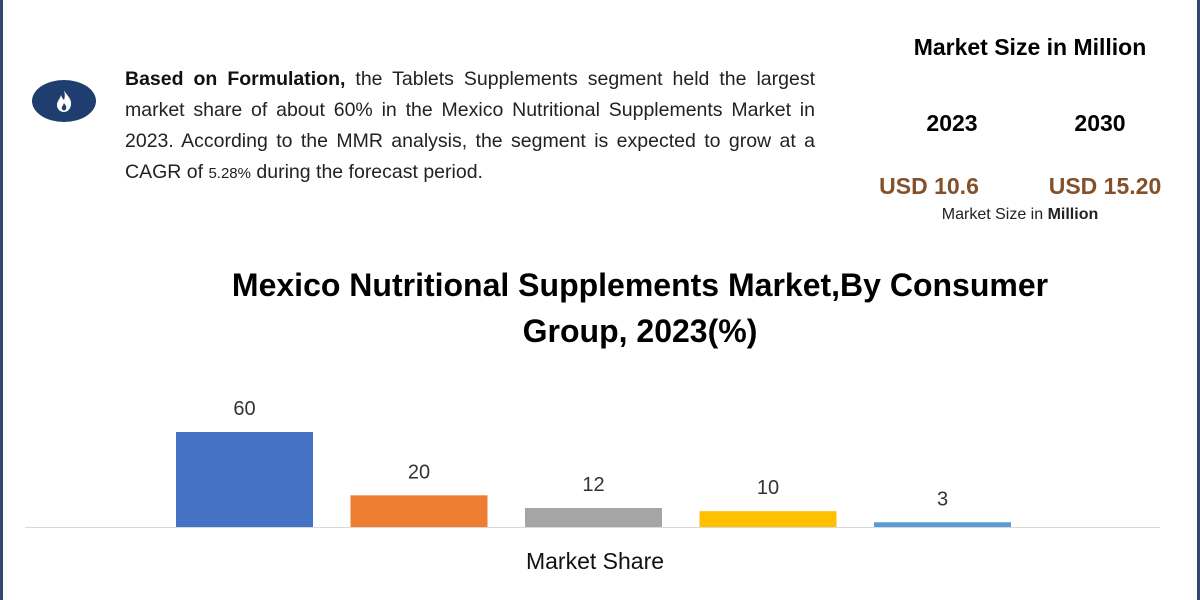  Describe the element at coordinates (994, 214) in the screenshot. I see `subtitle-prefix: Market Size in` at that location.